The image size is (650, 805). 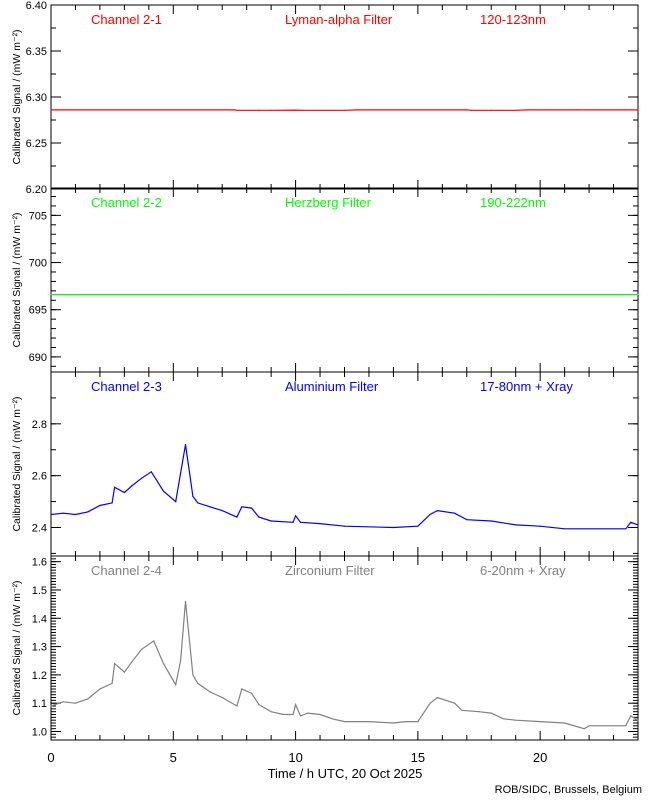 What do you see at coordinates (39, 563) in the screenshot?
I see `y-tick-label: 1.6` at bounding box center [39, 563].